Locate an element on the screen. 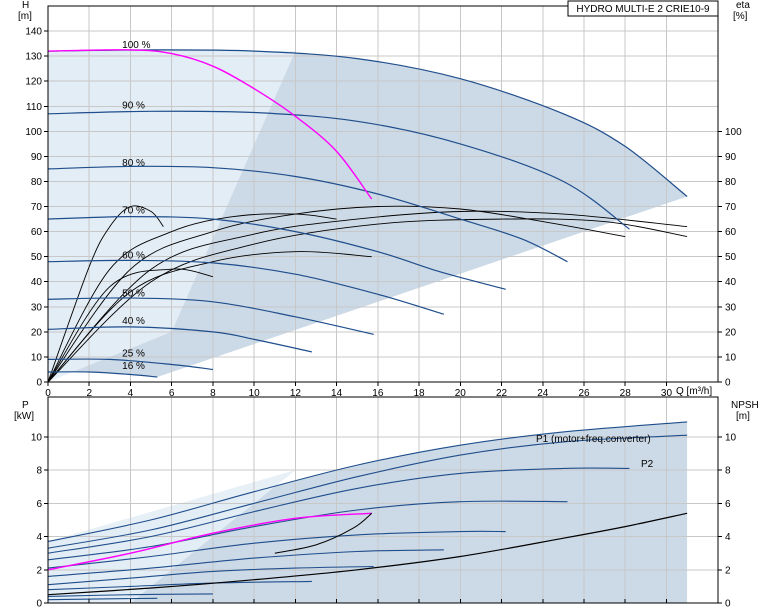 The height and width of the screenshot is (611, 774). npsh-branch-curve is located at coordinates (323, 533).